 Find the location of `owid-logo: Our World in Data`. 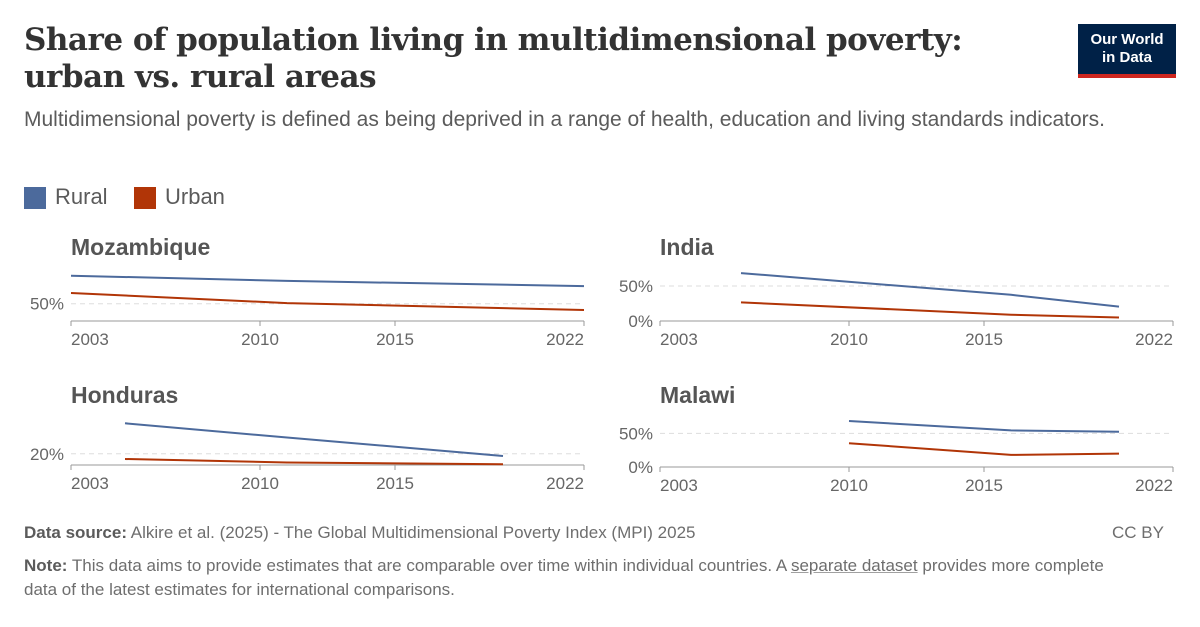

owid-logo: Our World in Data is located at coordinates (1127, 51).